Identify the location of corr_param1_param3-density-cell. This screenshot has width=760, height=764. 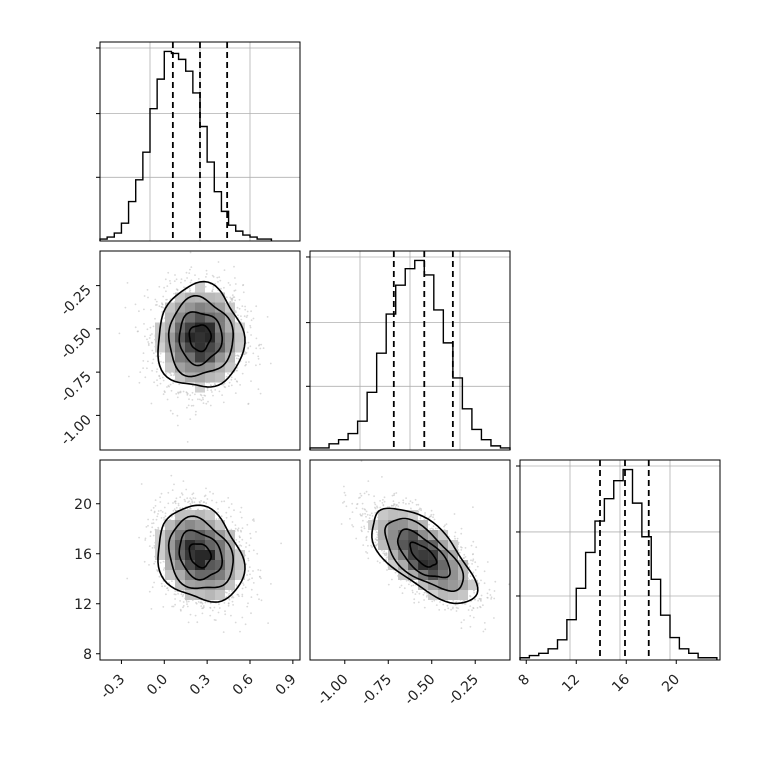
(190, 525).